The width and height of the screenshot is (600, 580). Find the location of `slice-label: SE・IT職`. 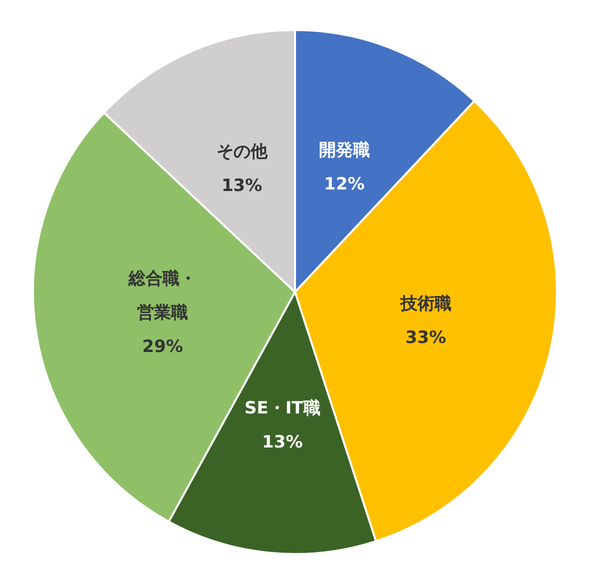

slice-label: SE・IT職 is located at coordinates (282, 408).